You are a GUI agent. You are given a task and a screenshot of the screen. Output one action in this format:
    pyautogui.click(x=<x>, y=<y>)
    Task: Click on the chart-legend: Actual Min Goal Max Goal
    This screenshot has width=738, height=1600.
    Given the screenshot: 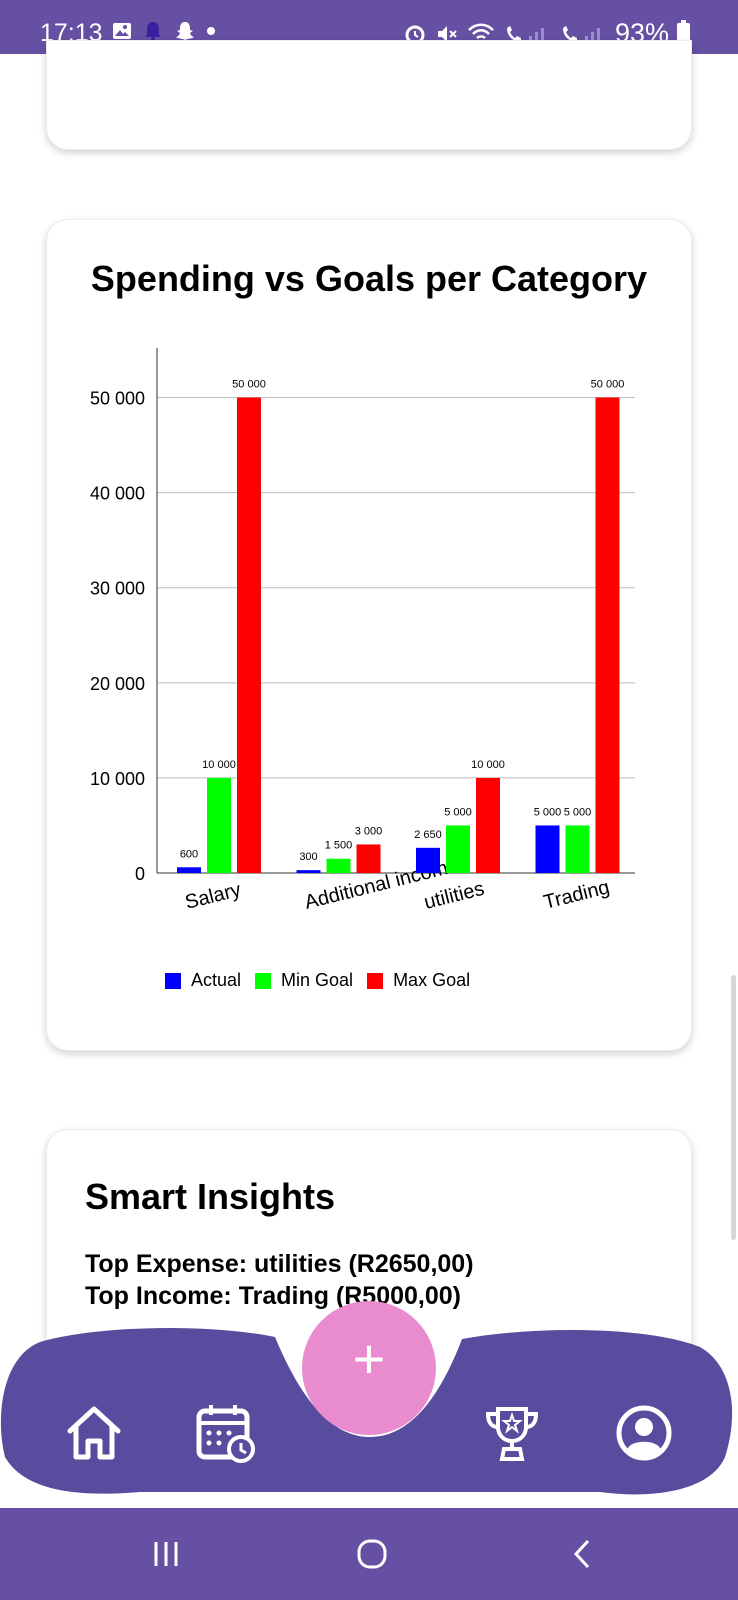 What is the action you would take?
    pyautogui.click(x=324, y=980)
    